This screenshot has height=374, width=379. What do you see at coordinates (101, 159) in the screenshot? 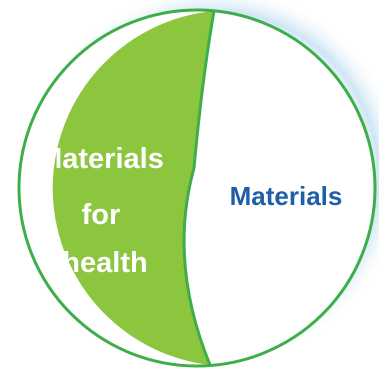
I see `left-label-line-1: Materials` at bounding box center [101, 159].